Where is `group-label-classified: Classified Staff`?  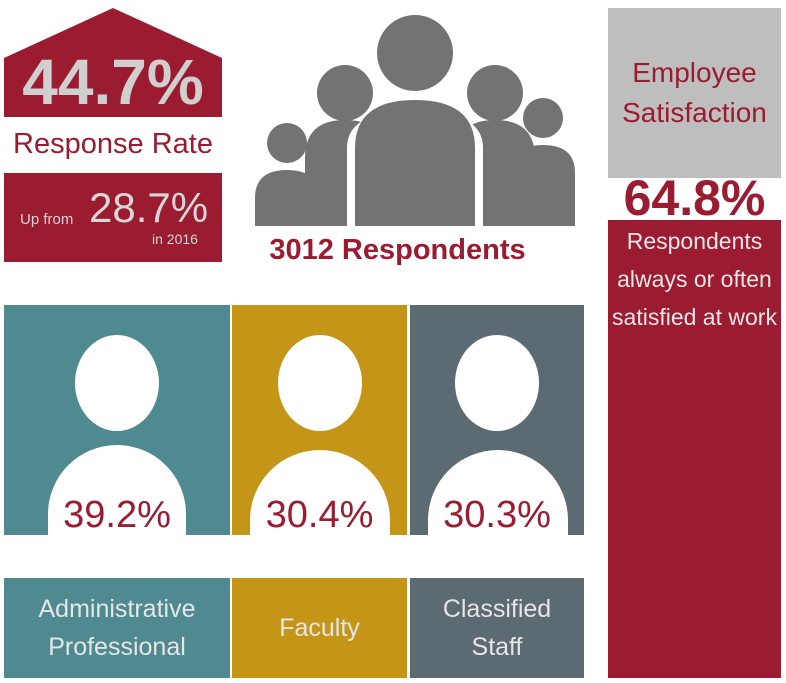
group-label-classified: Classified Staff is located at coordinates (497, 628).